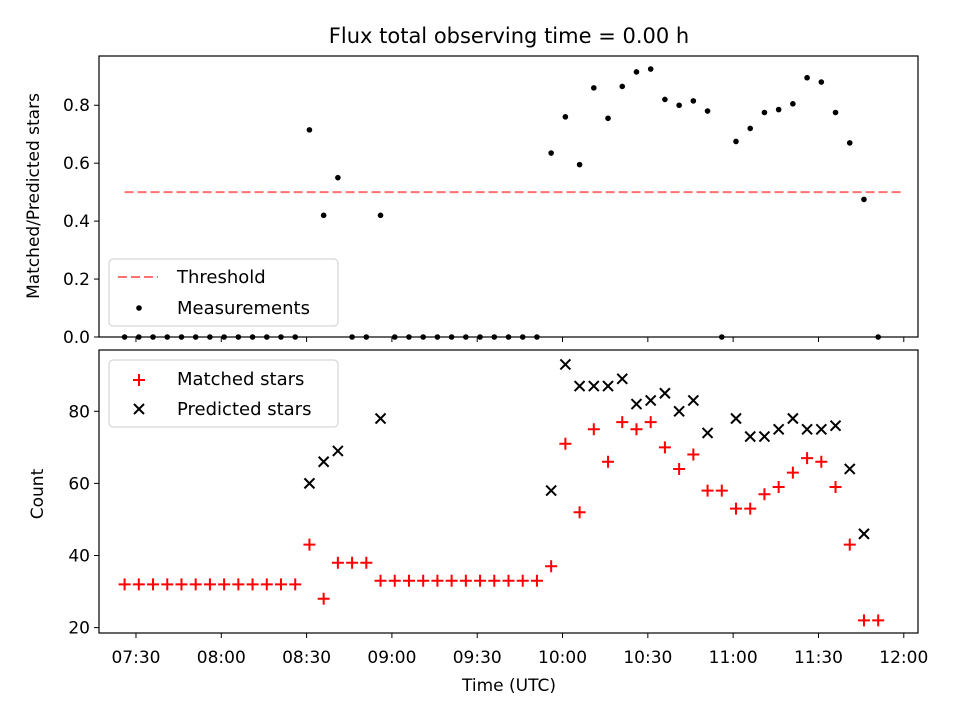  What do you see at coordinates (221, 277) in the screenshot?
I see `threshold-legend-label: Threshold` at bounding box center [221, 277].